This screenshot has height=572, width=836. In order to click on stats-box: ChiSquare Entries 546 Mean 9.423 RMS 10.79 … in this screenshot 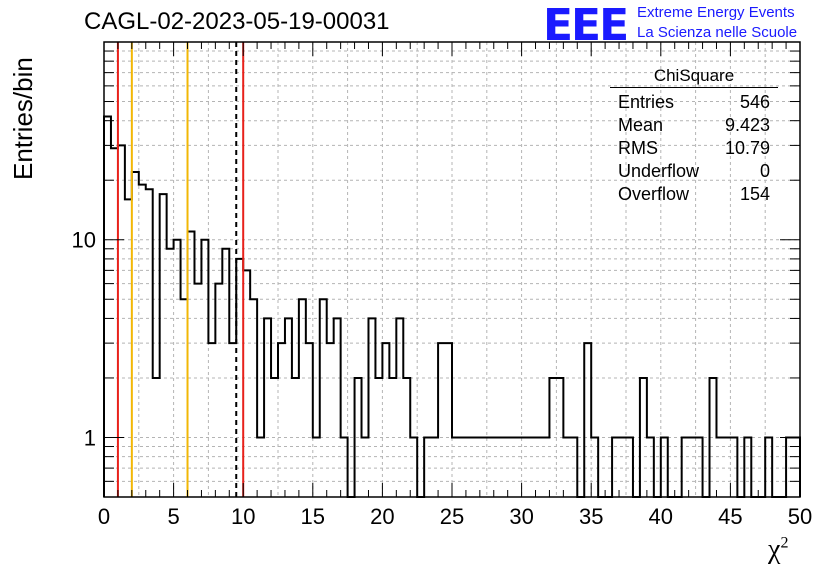, I will do `click(694, 136)`.